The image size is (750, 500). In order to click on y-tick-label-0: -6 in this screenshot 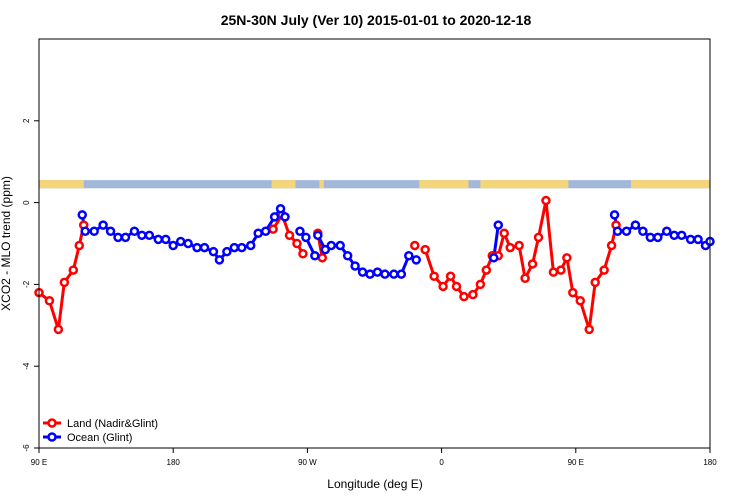, I will do `click(26, 448)`.